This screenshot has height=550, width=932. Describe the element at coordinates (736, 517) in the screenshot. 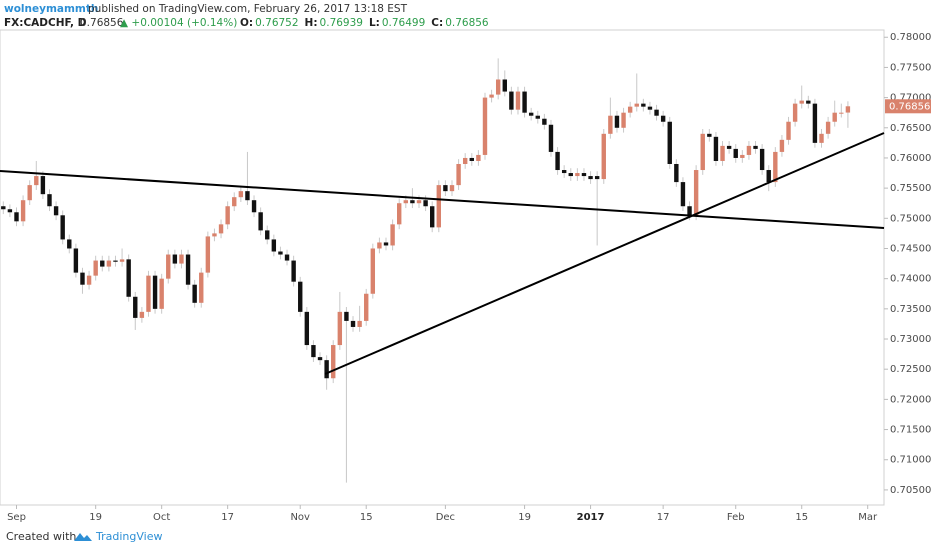

I see `x-tick-label: Feb` at that location.